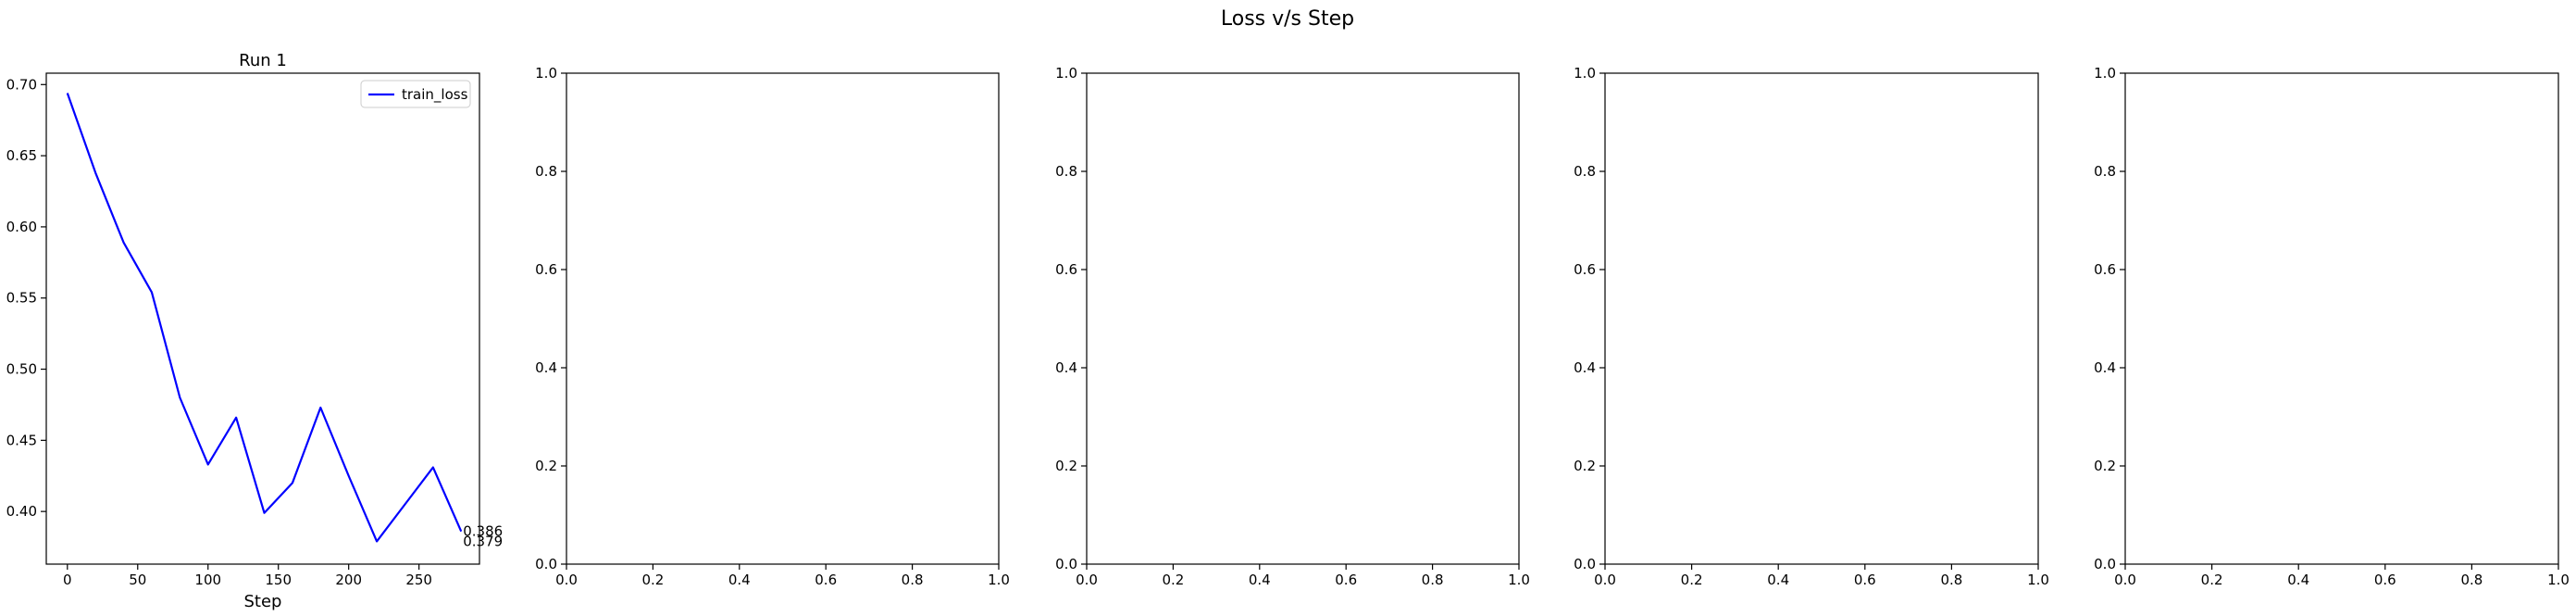 The image size is (2576, 616). What do you see at coordinates (21, 84) in the screenshot?
I see `y-tick-label: 0.70` at bounding box center [21, 84].